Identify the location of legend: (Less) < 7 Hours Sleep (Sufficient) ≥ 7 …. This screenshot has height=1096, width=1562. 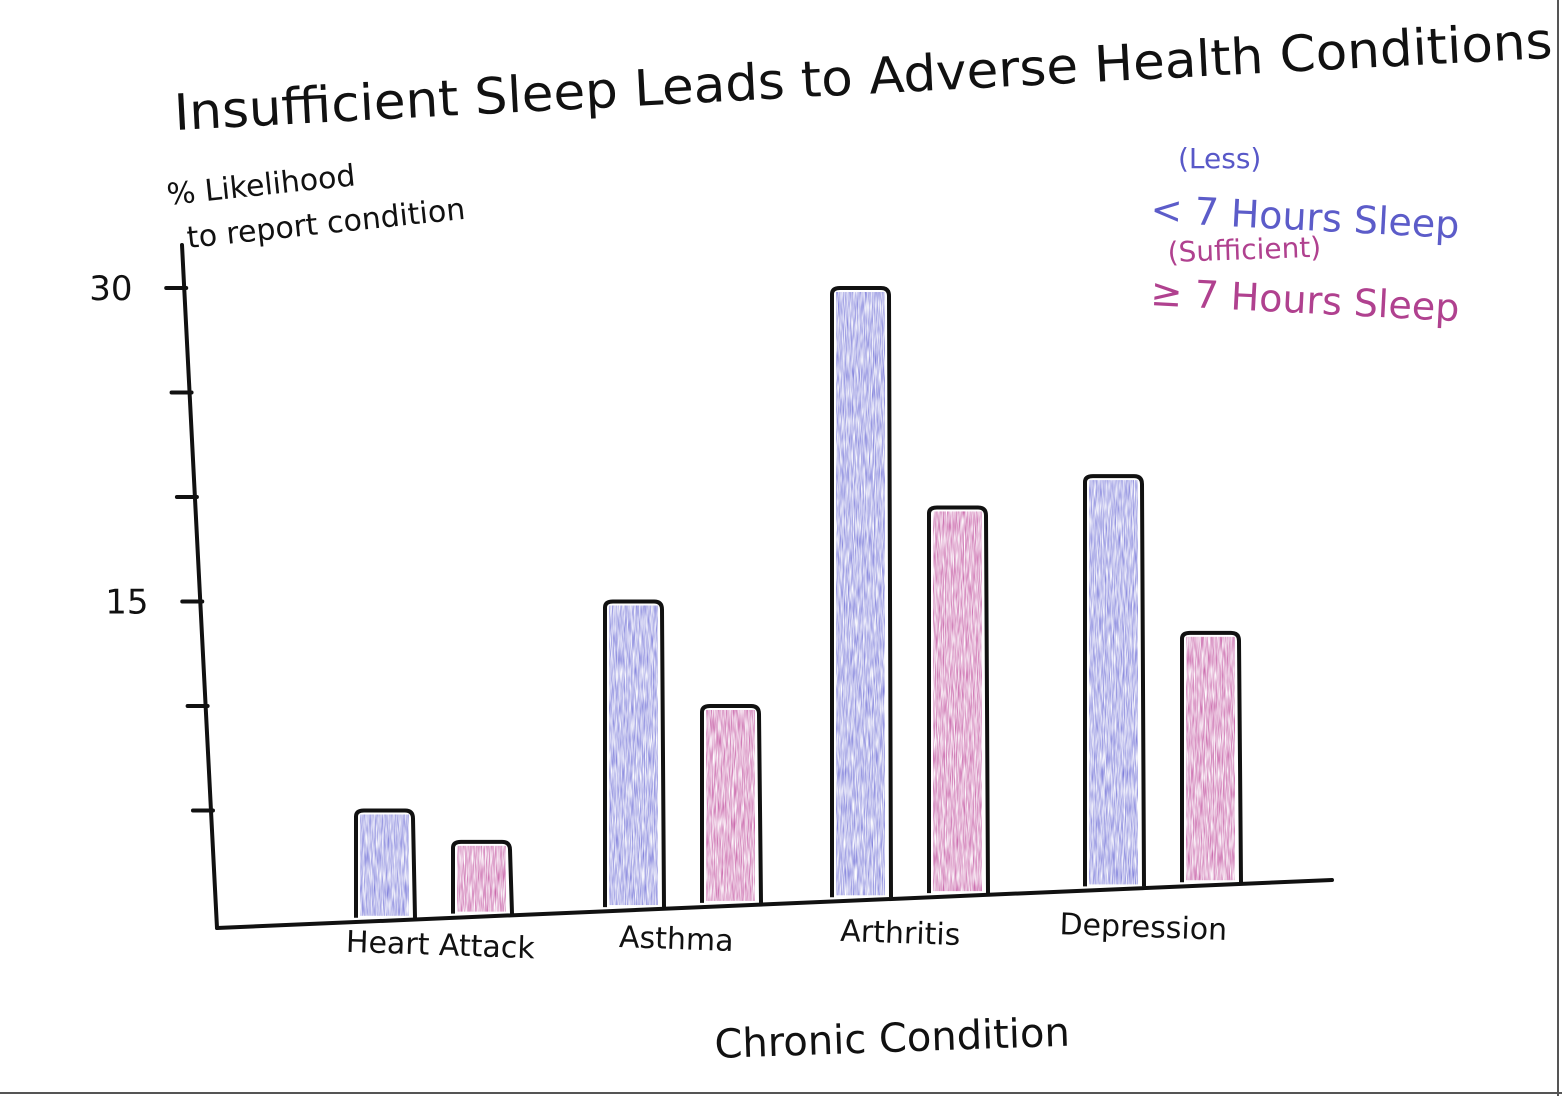
(1305, 236).